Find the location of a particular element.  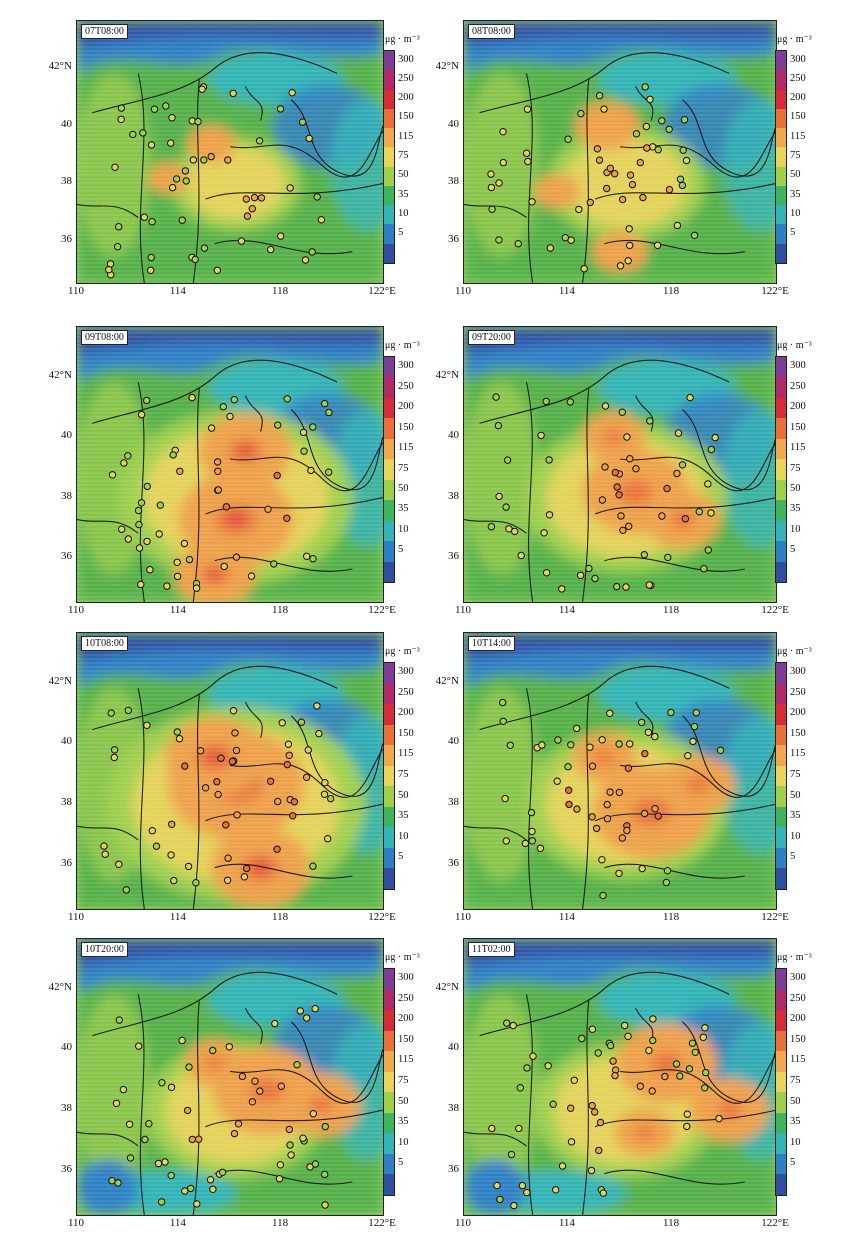

map-surface is located at coordinates (620, 771).